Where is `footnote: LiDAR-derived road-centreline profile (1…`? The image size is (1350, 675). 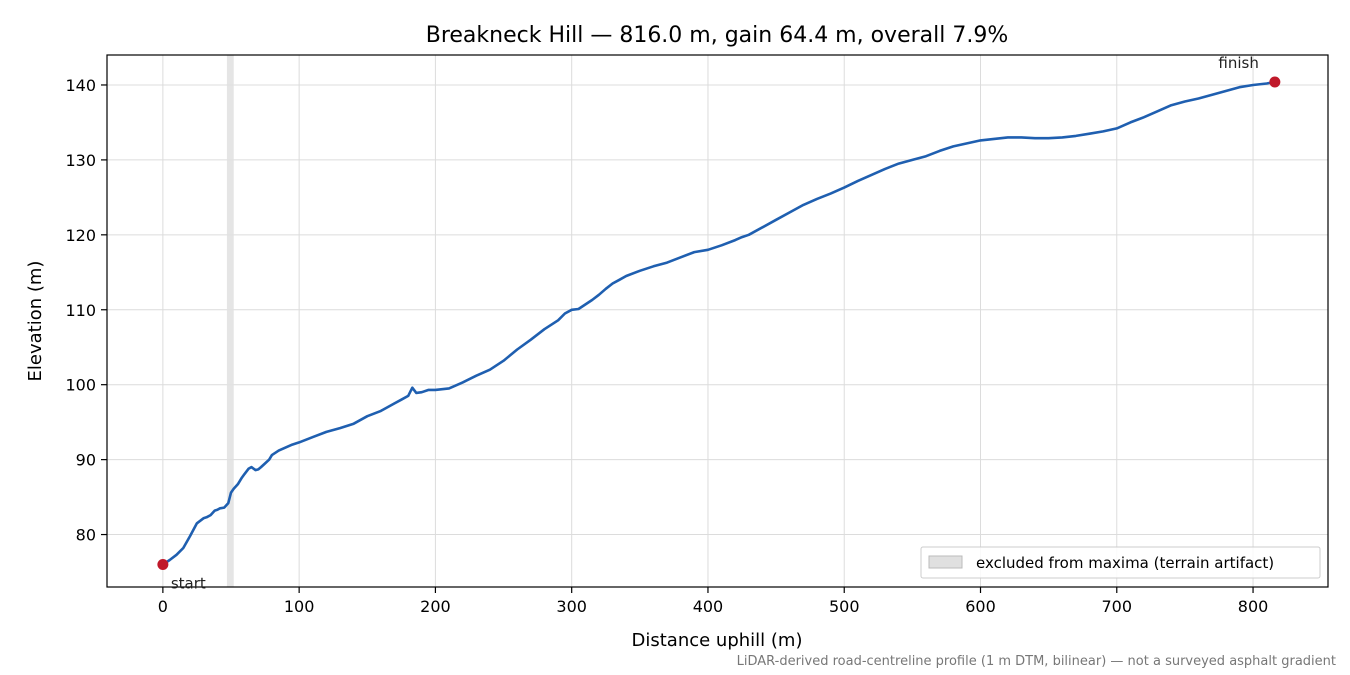 footnote: LiDAR-derived road-centreline profile (1… is located at coordinates (1036, 661).